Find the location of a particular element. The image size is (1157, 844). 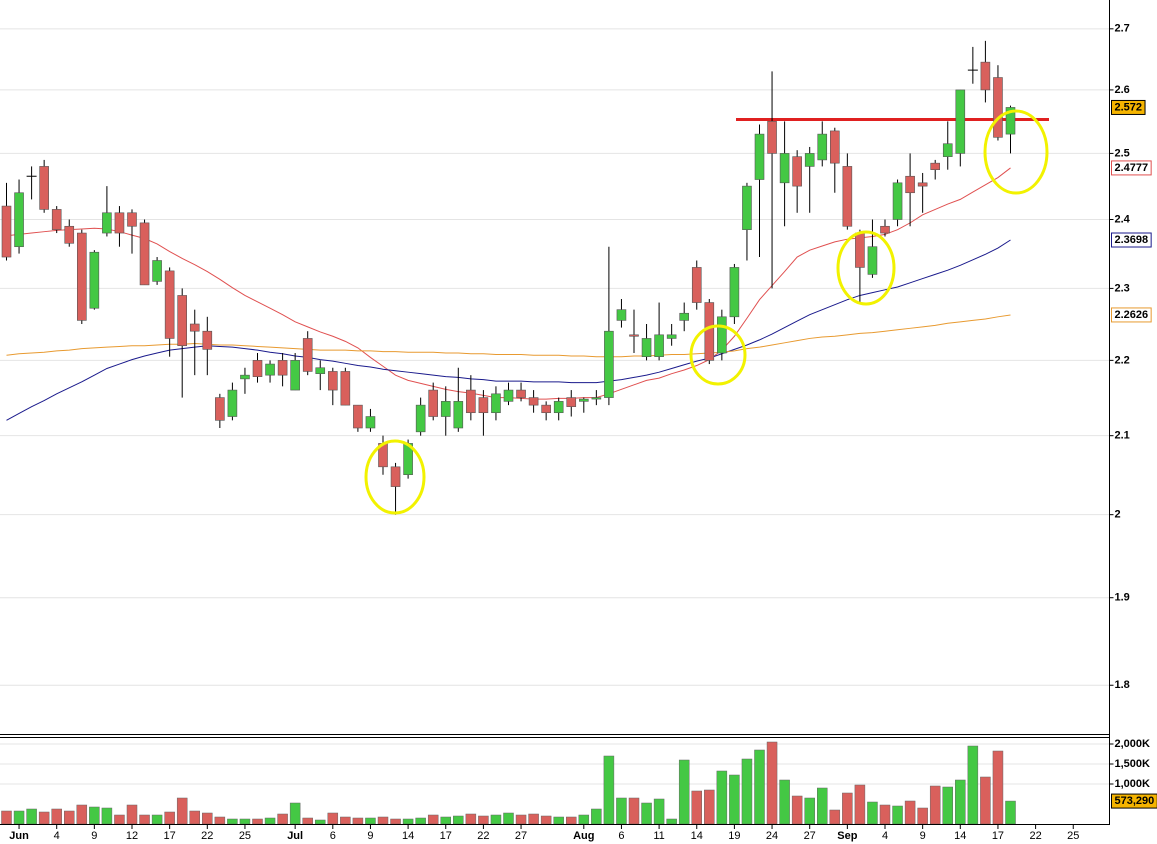

y-tick-label: 1.8 is located at coordinates (1122, 685).